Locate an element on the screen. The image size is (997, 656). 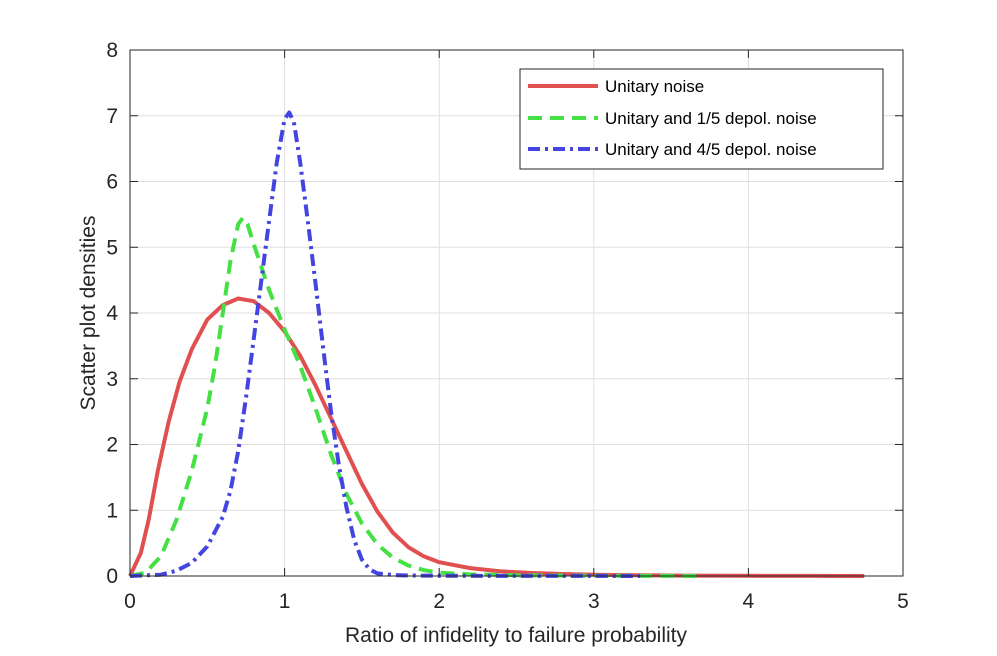
y-tick-label: 6 is located at coordinates (112, 182).